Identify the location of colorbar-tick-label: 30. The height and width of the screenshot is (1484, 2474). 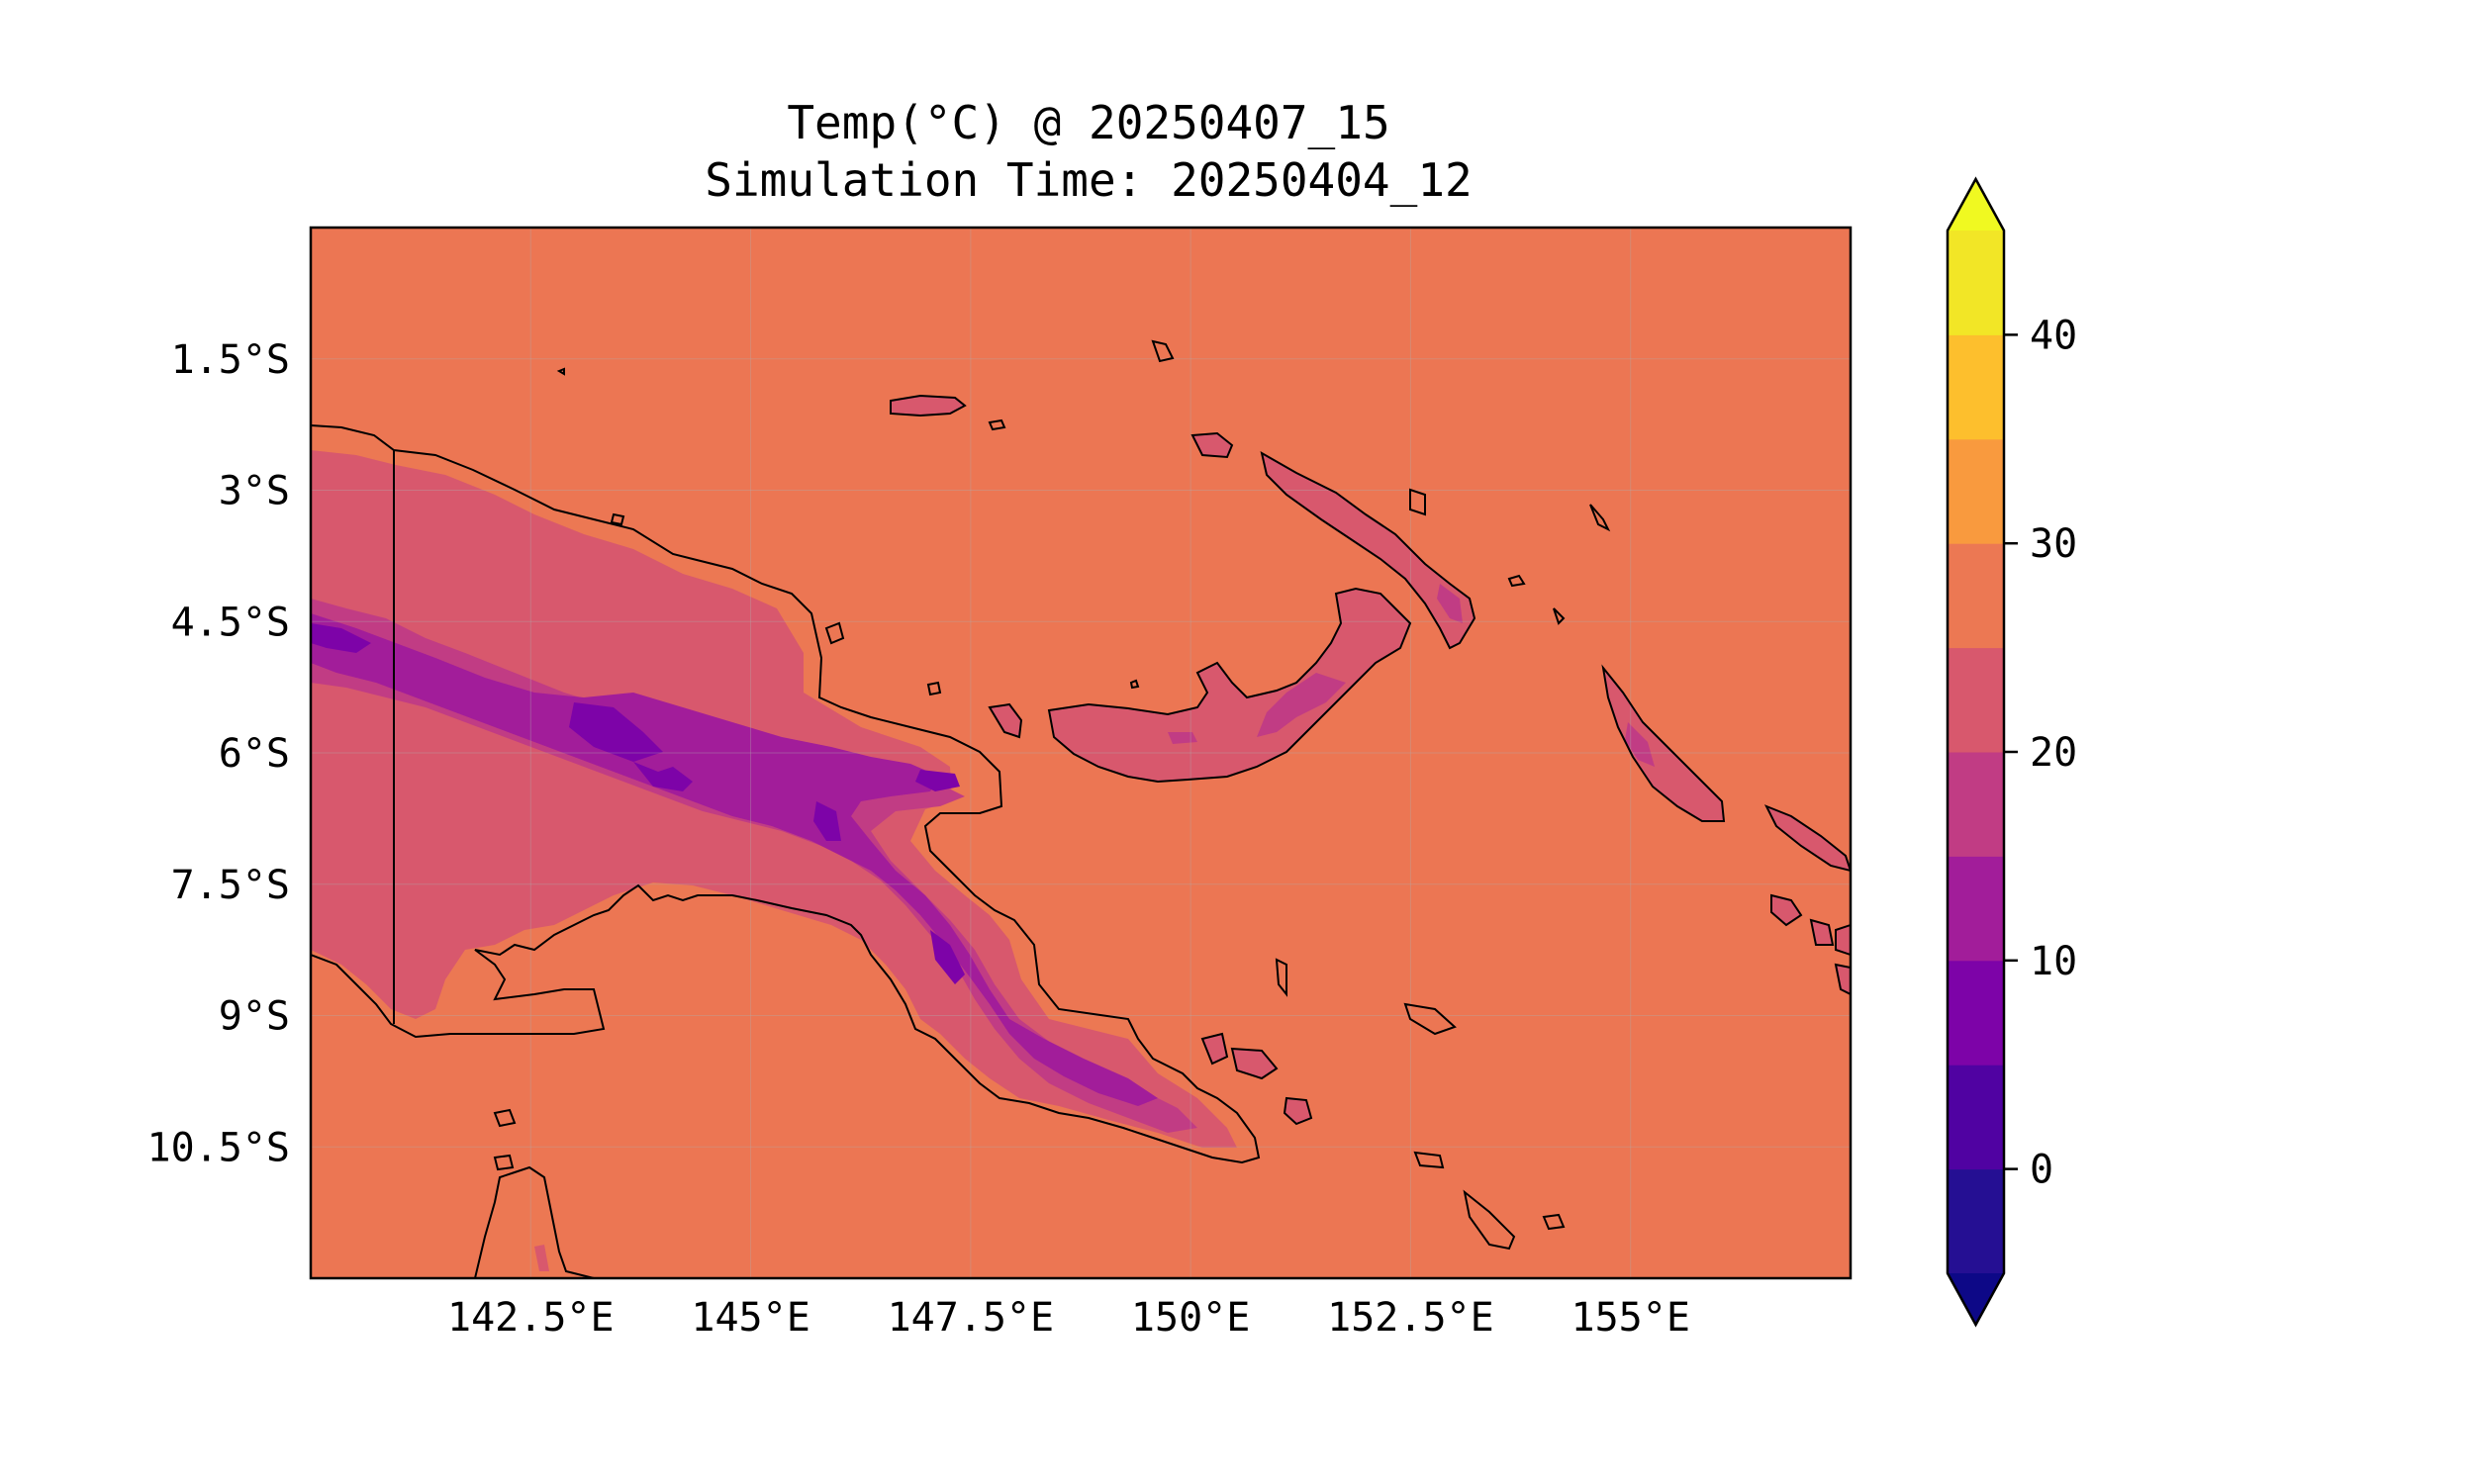
(2053, 544).